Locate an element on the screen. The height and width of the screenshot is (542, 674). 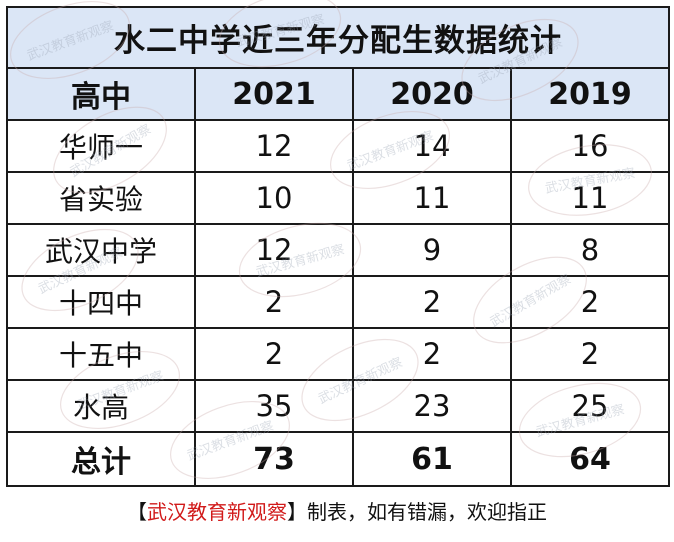
footer-close-bracket: 】 is located at coordinates (297, 512).